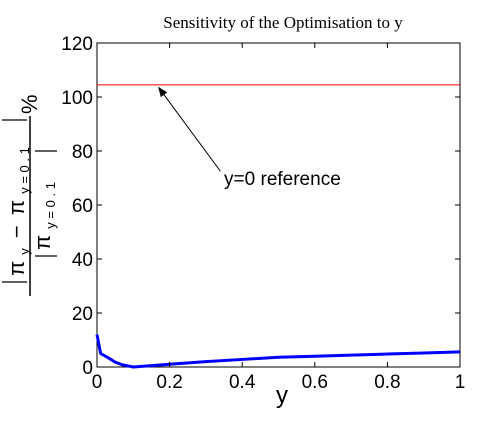 The image size is (491, 423). What do you see at coordinates (242, 382) in the screenshot?
I see `x-tick-label: 0.4` at bounding box center [242, 382].